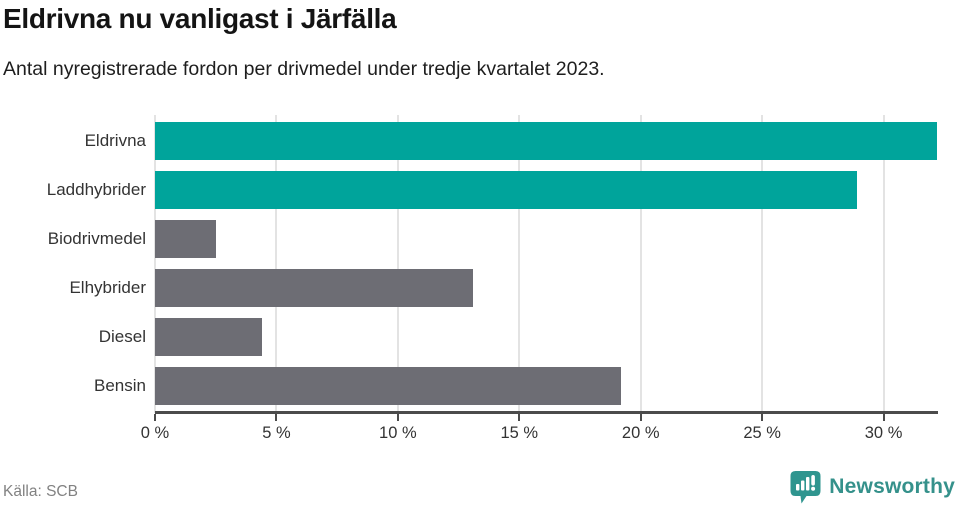 The height and width of the screenshot is (505, 960). What do you see at coordinates (492, 239) in the screenshot?
I see `table-row: Biodrivmedel` at bounding box center [492, 239].